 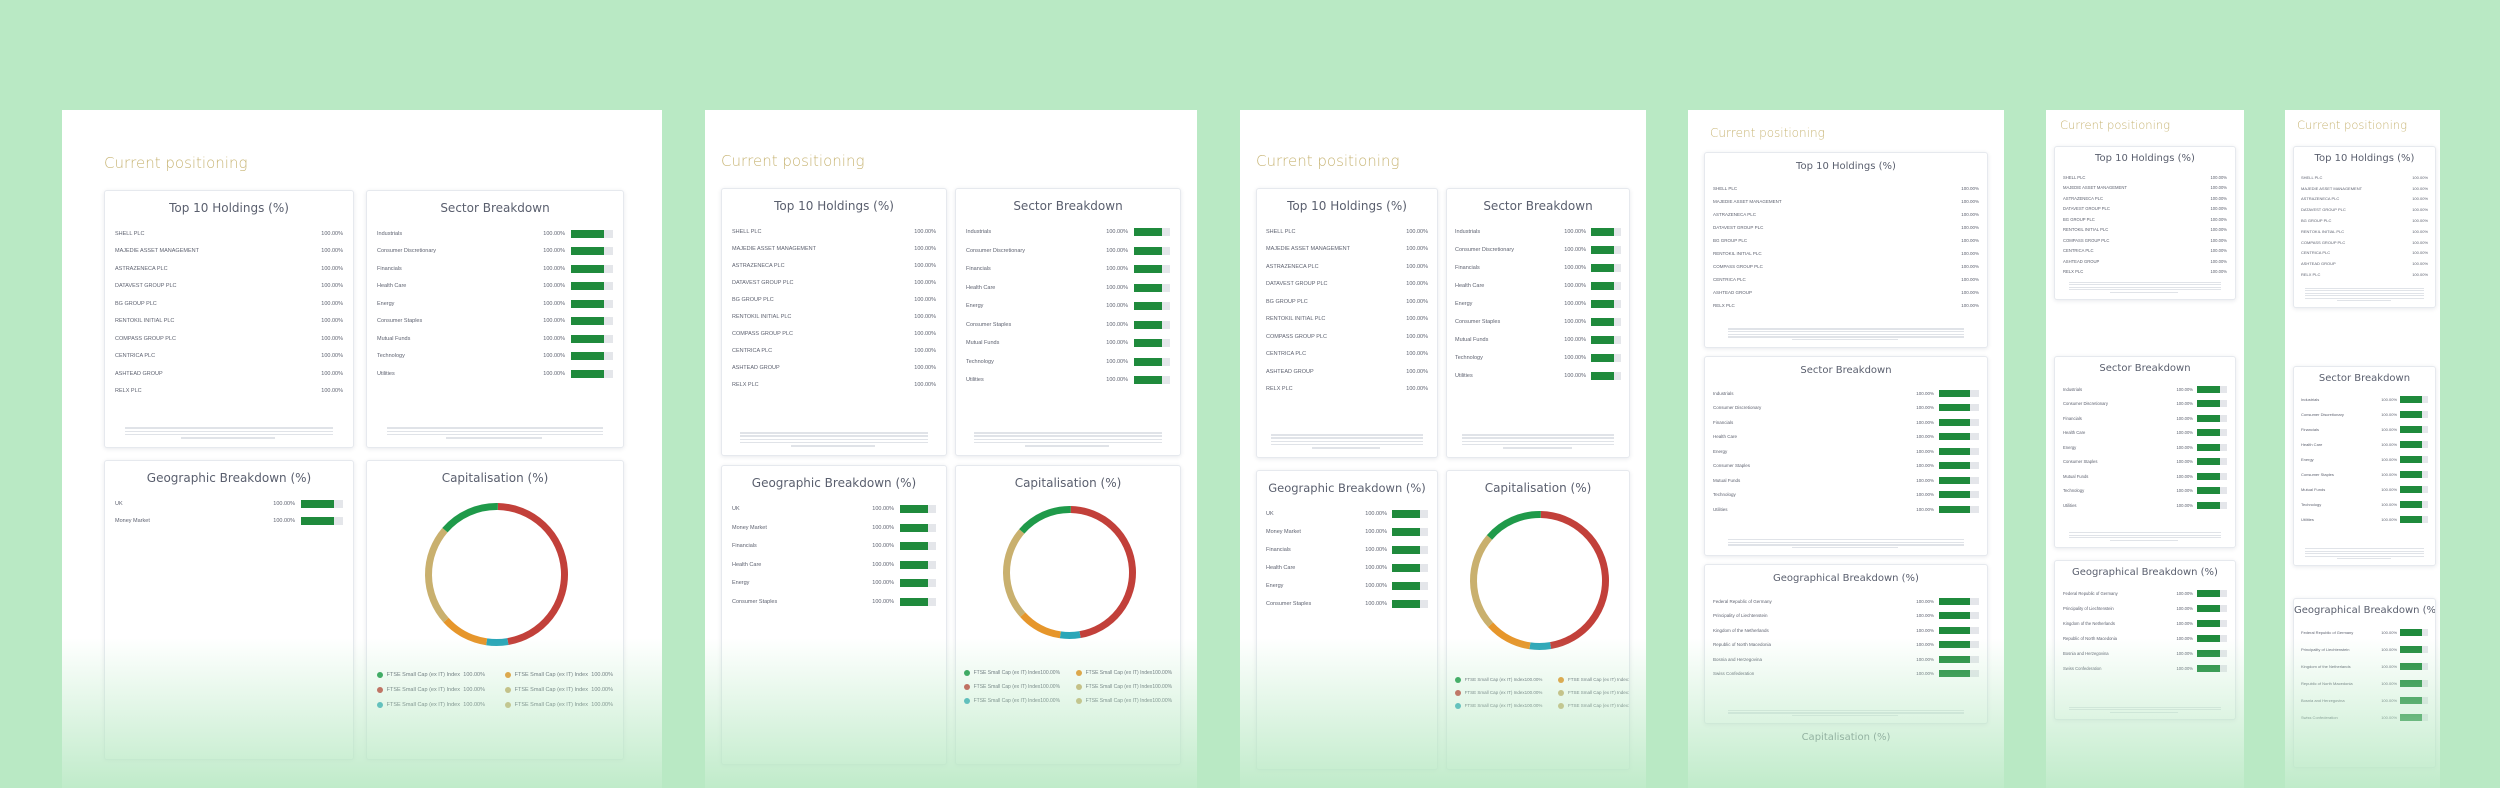 What do you see at coordinates (1538, 488) in the screenshot?
I see `card-title: Capitalisation (%)` at bounding box center [1538, 488].